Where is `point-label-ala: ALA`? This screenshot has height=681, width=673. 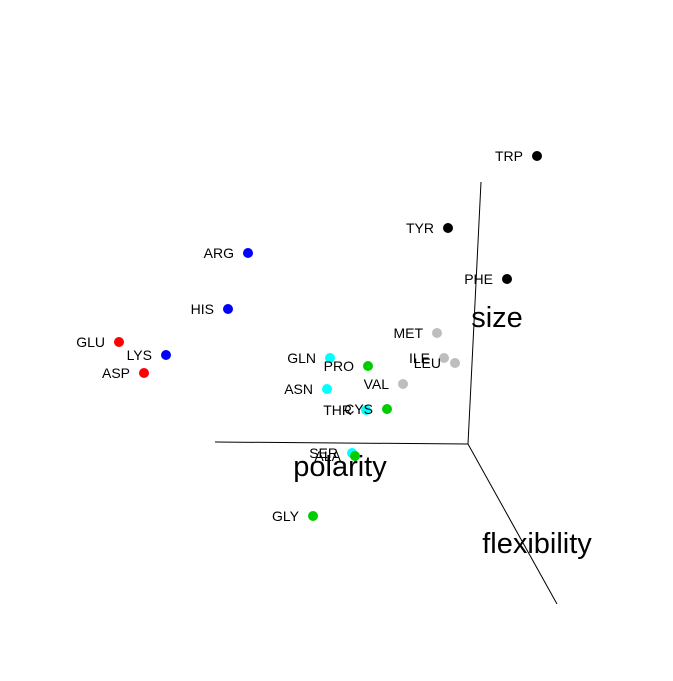
point-label-ala: ALA is located at coordinates (328, 456).